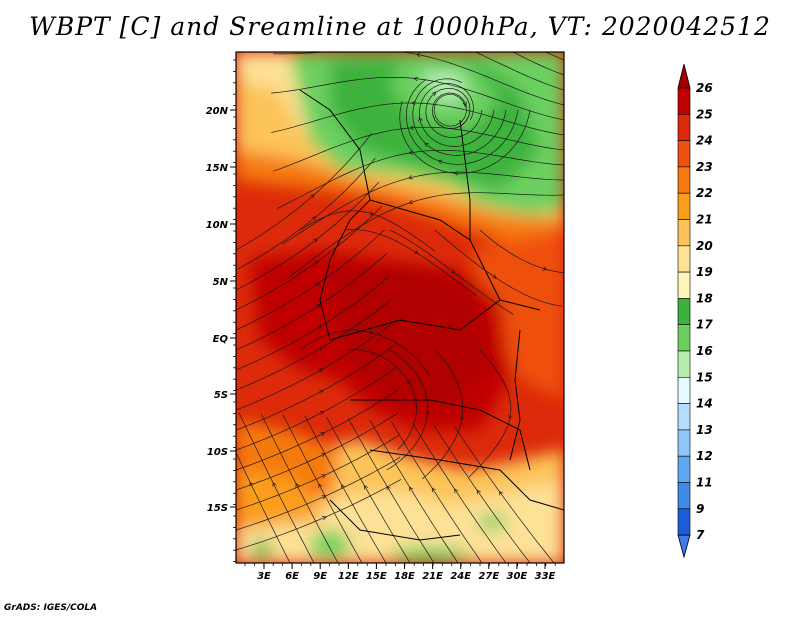 The height and width of the screenshot is (618, 800). What do you see at coordinates (700, 509) in the screenshot?
I see `colorbar-label: 9` at bounding box center [700, 509].